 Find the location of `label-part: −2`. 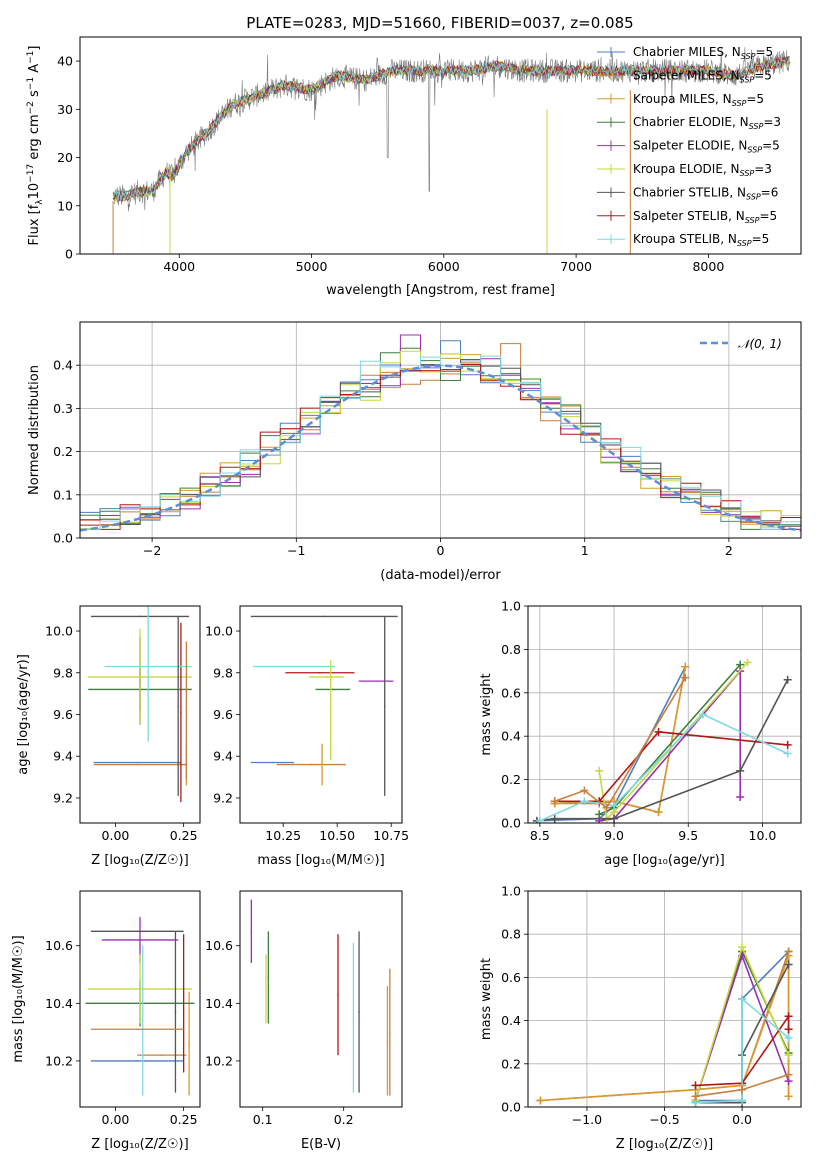

label-part: −2 is located at coordinates (31, 107).